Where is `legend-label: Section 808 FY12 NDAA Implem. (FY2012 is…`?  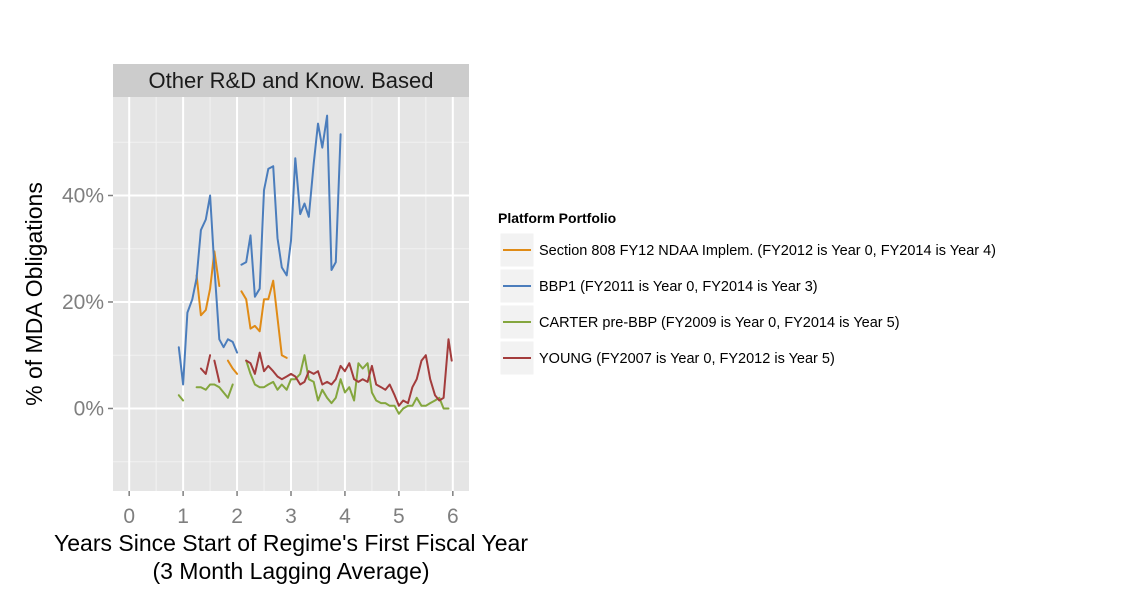 legend-label: Section 808 FY12 NDAA Implem. (FY2012 is… is located at coordinates (767, 251).